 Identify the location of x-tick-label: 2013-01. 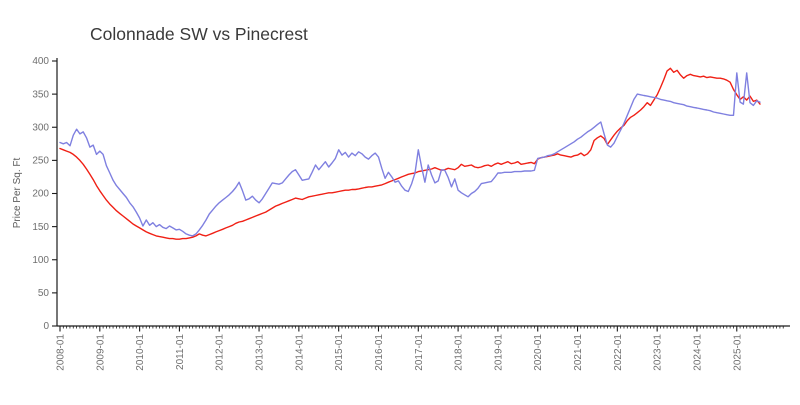
(260, 352).